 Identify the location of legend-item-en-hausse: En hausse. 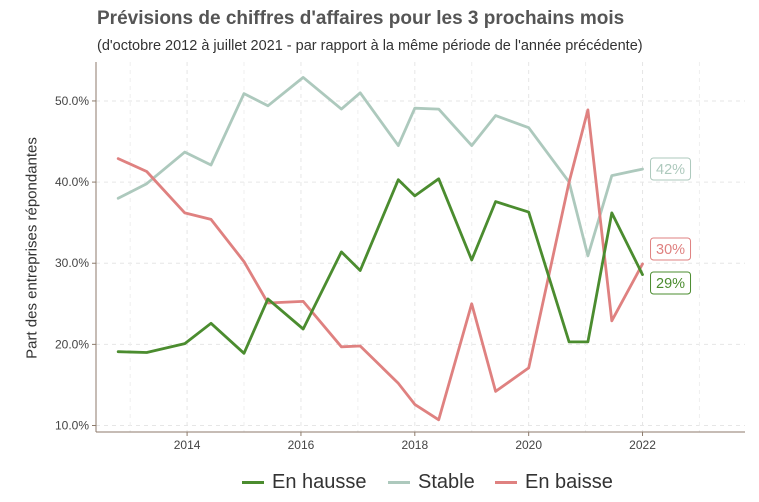
(304, 482).